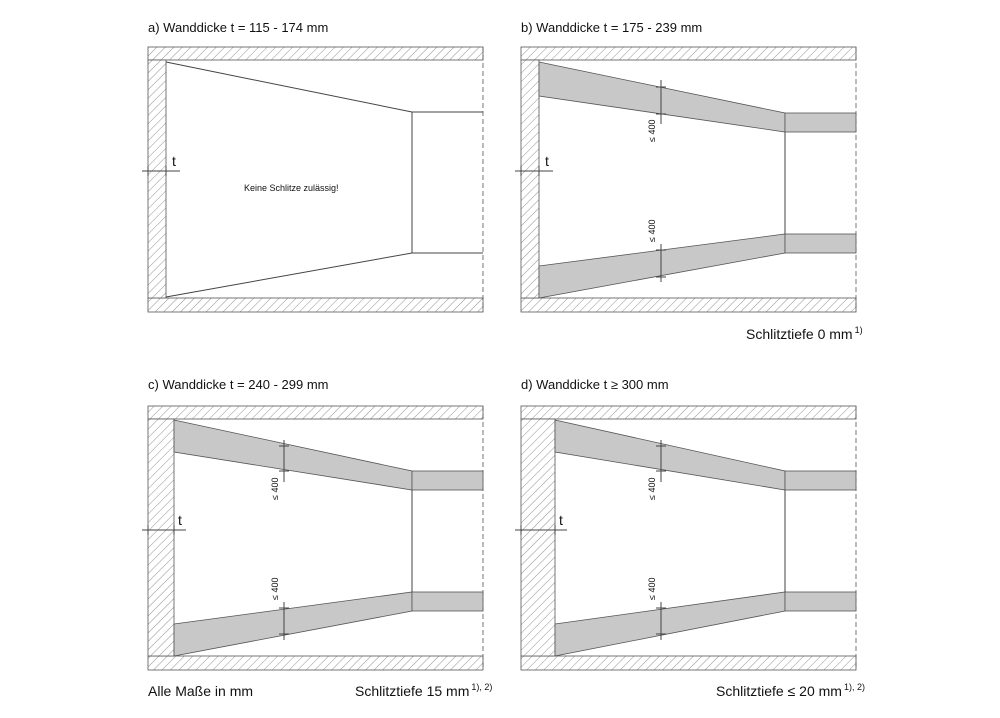  What do you see at coordinates (611, 27) in the screenshot?
I see `panel-b-title: b) Wanddicke t = 175 - 239 mm` at bounding box center [611, 27].